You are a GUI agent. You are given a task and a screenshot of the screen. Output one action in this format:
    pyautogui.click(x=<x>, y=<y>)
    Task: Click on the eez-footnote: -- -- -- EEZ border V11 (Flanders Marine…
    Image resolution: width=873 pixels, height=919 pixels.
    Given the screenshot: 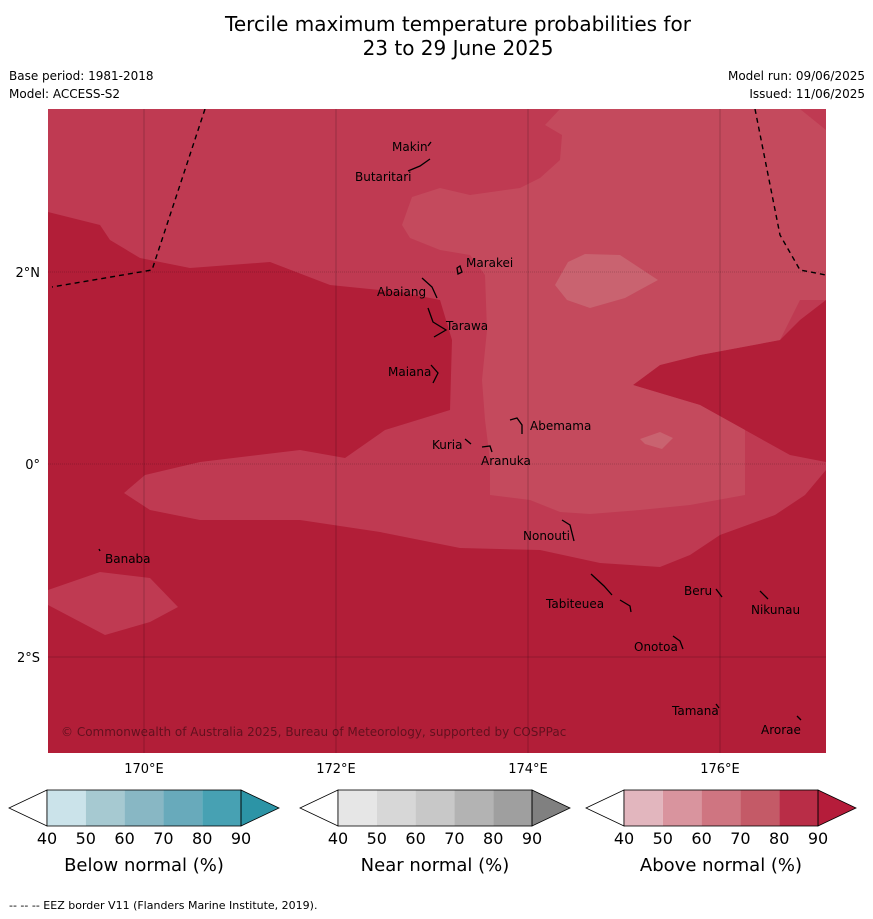 What is the action you would take?
    pyautogui.click(x=163, y=905)
    